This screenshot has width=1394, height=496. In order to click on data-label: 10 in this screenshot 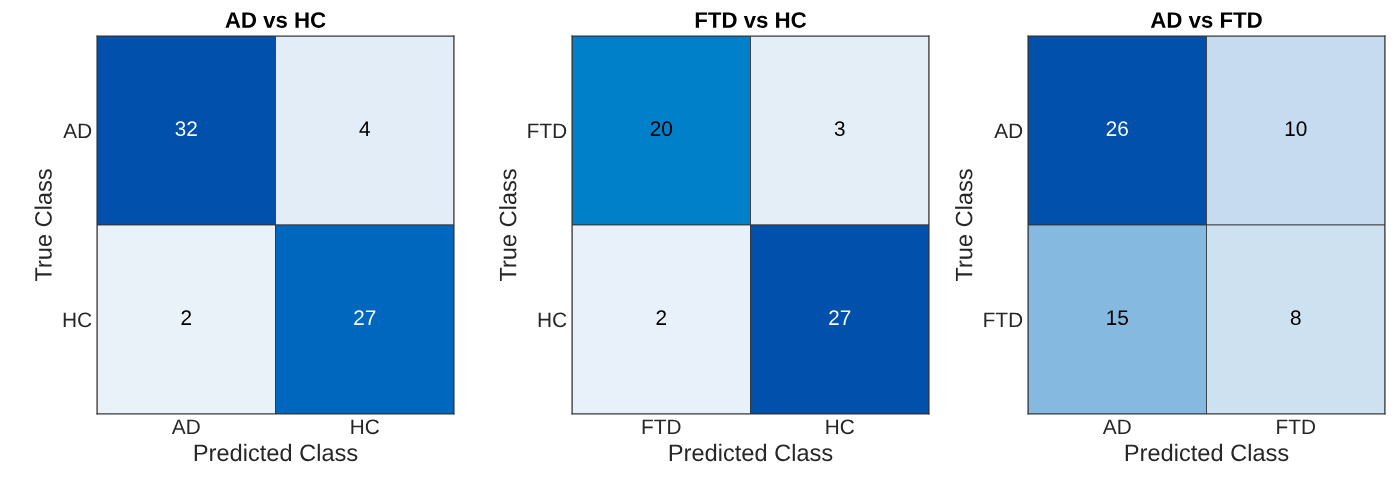, I will do `click(1296, 129)`.